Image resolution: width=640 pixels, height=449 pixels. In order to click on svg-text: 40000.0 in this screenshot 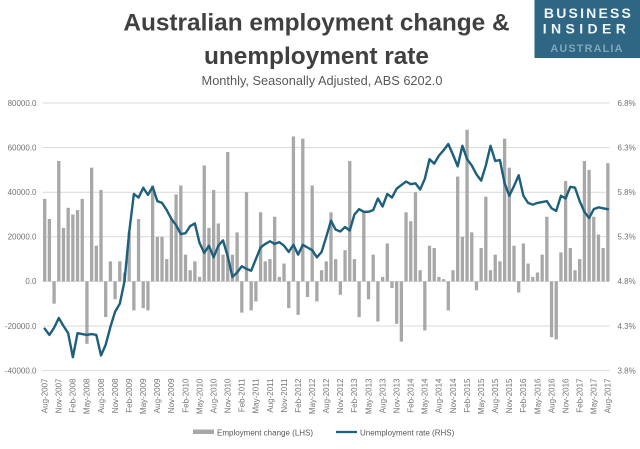, I will do `click(22, 192)`.